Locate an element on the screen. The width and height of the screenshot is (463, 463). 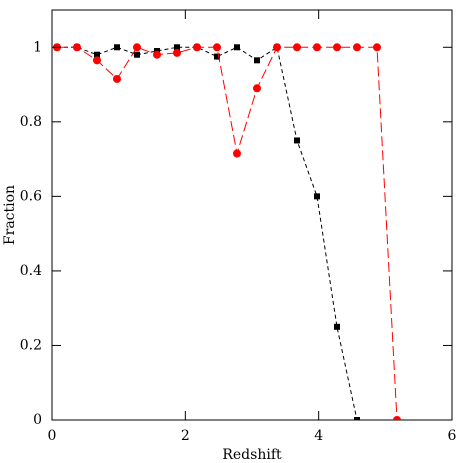
y-tick-label: 0.6 is located at coordinates (31, 196).